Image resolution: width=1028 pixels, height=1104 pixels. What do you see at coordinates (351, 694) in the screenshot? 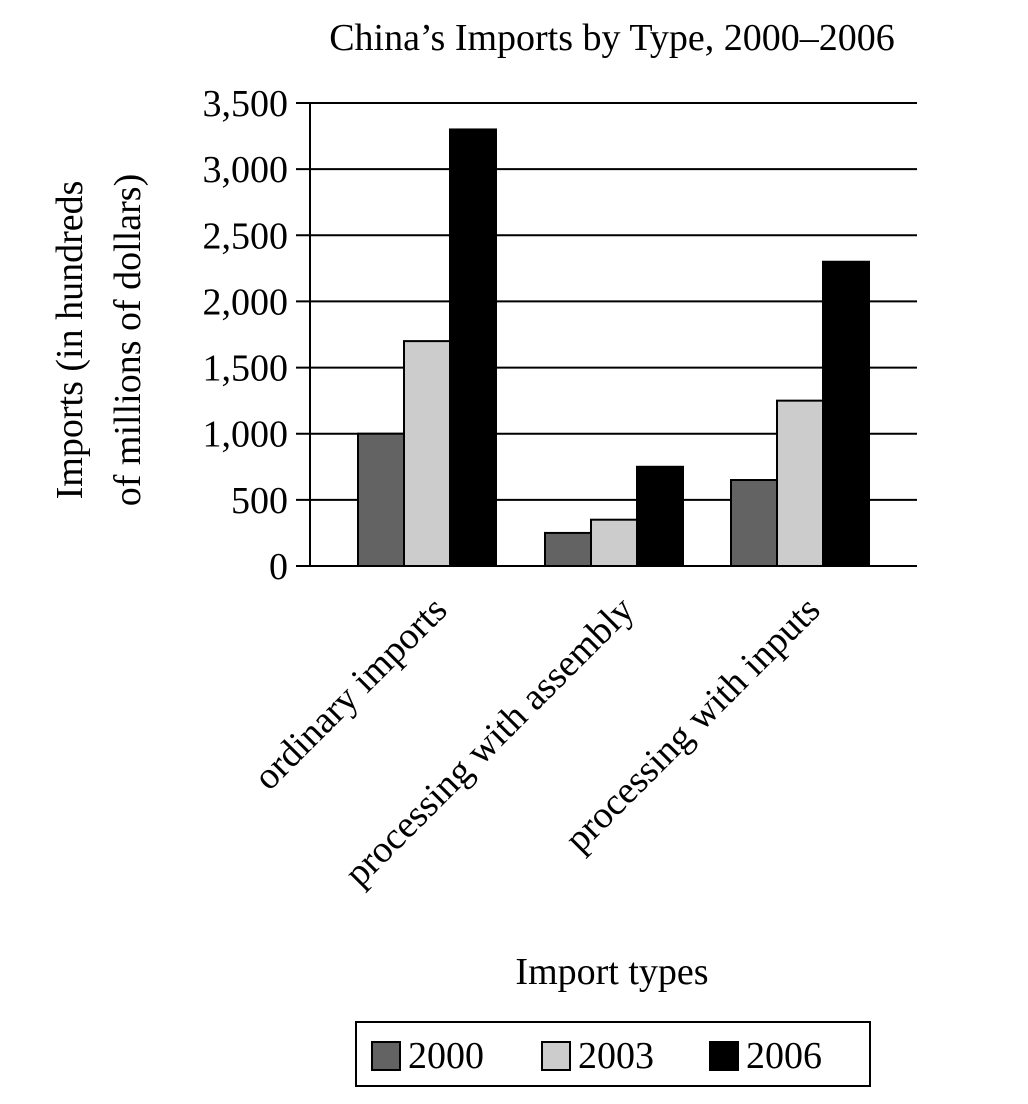
I see `category-label: ordinary imports` at bounding box center [351, 694].